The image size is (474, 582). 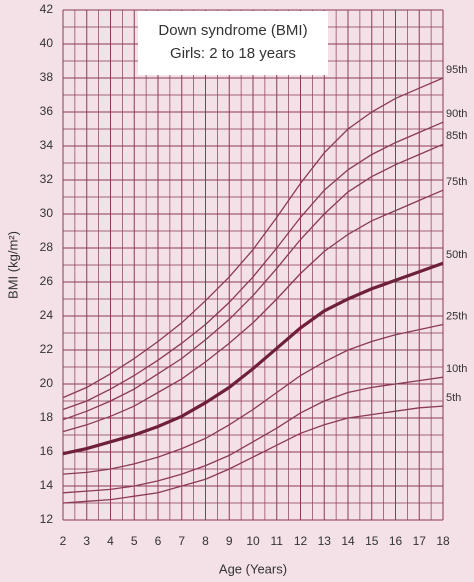 What do you see at coordinates (110, 541) in the screenshot?
I see `x-tick-label: 4` at bounding box center [110, 541].